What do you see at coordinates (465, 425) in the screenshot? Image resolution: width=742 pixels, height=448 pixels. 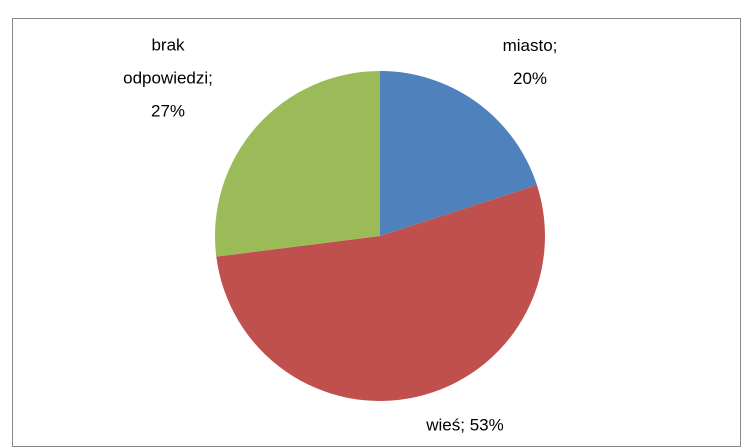 I see `data-label: wieś; 53%` at bounding box center [465, 425].